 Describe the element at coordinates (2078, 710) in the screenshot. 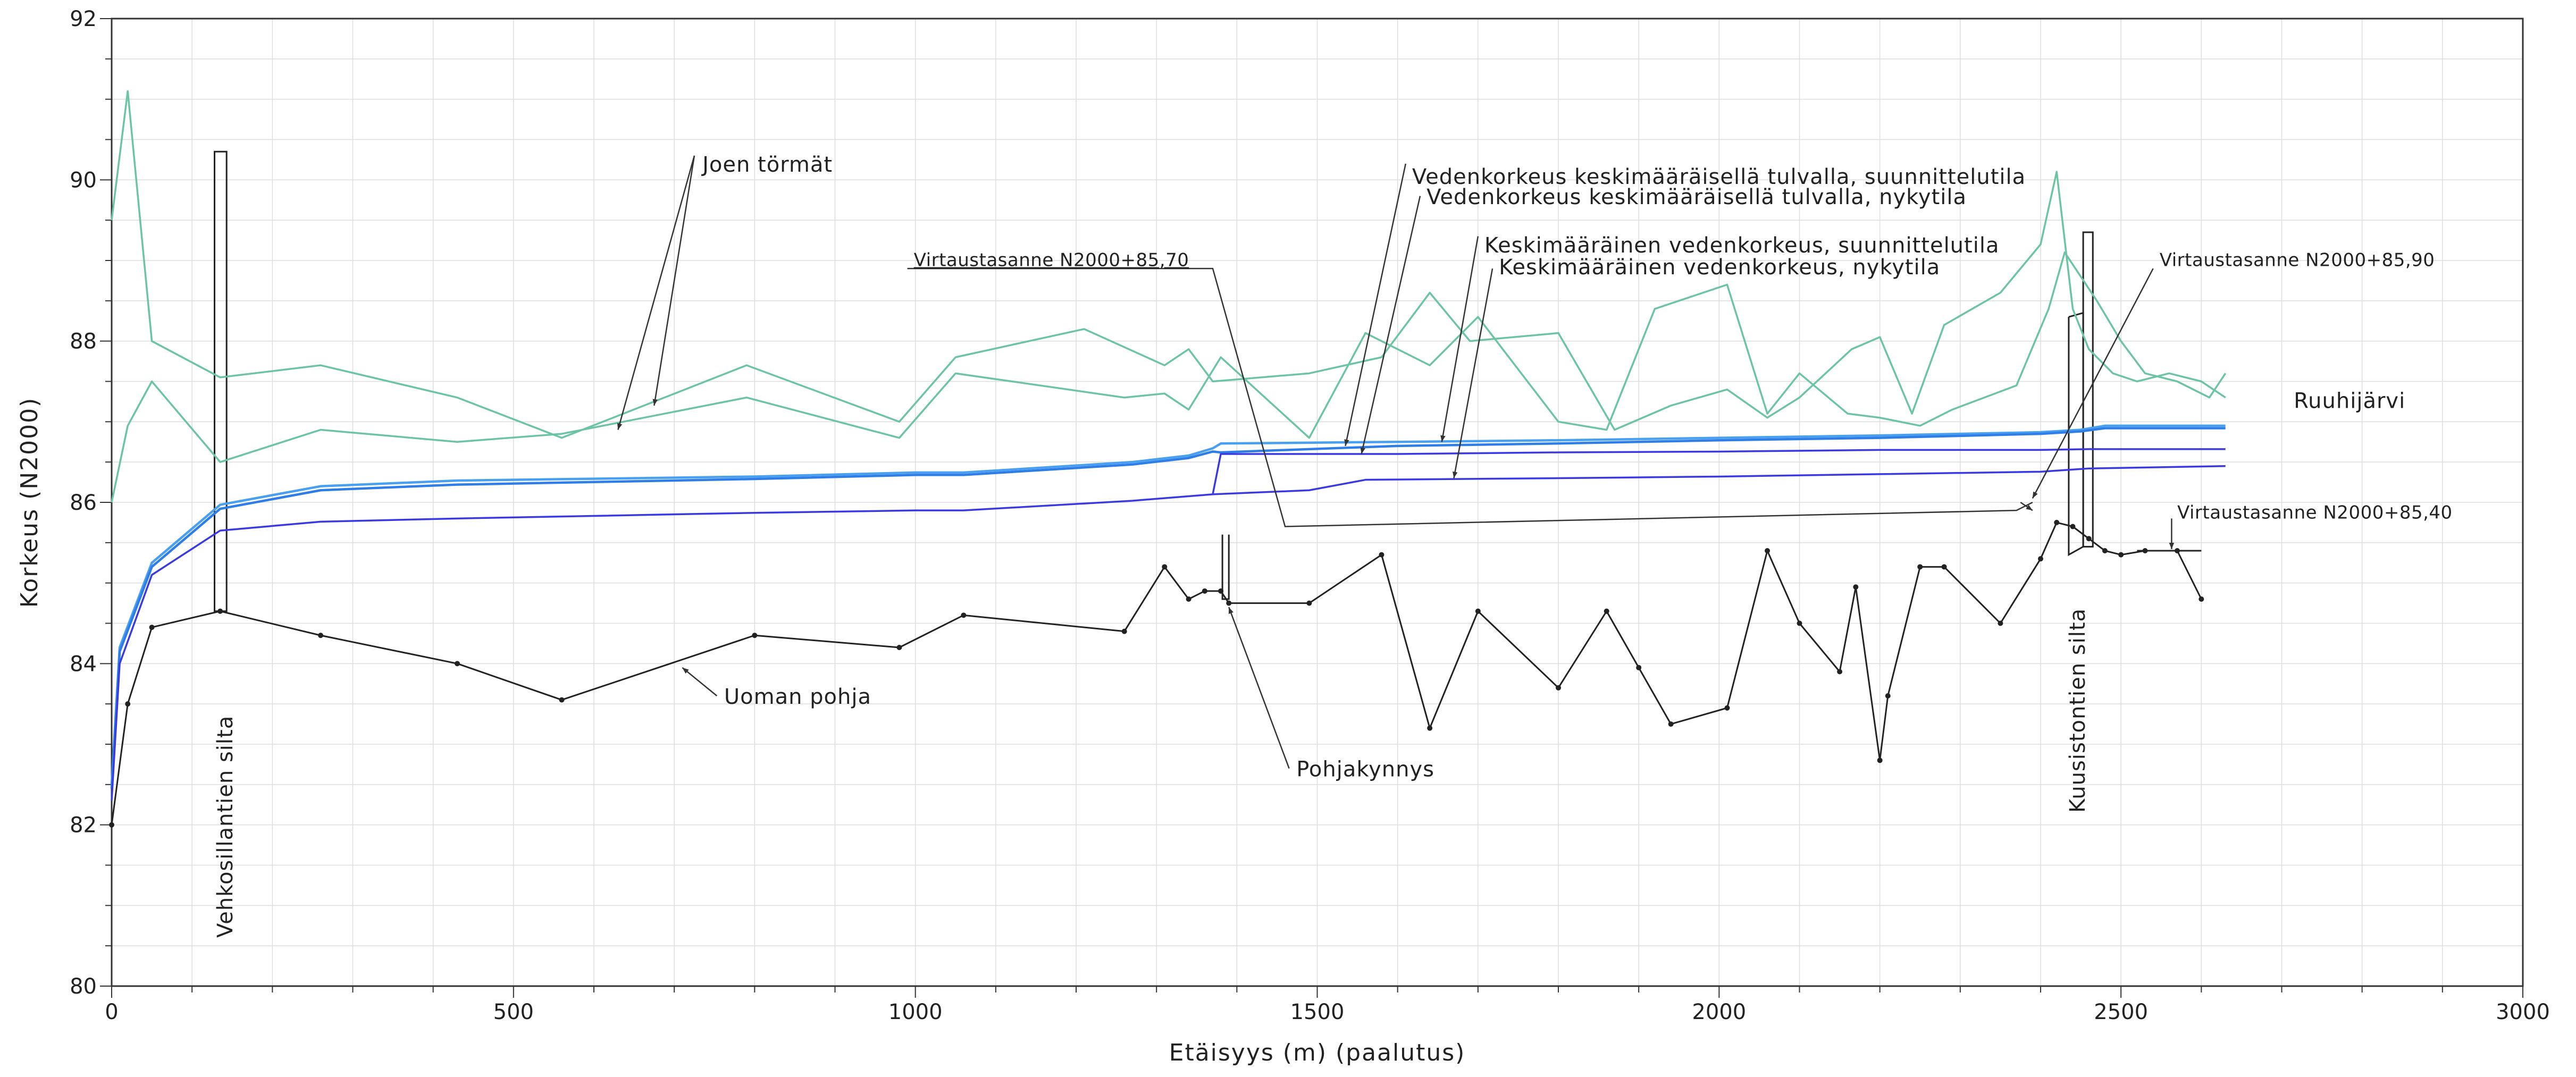

I see `annotation-bridge-right: Kuusistontien silta` at that location.